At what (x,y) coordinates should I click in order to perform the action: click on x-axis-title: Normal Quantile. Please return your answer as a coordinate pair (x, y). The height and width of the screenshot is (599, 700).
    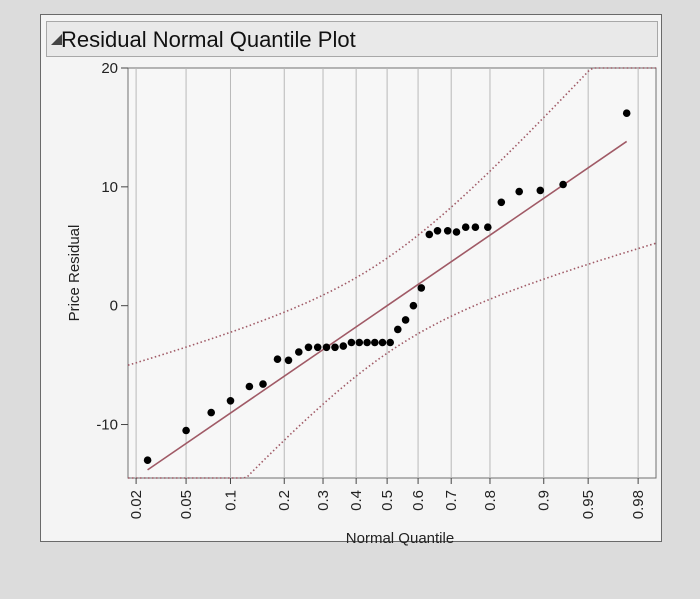
    Looking at the image, I should click on (400, 538).